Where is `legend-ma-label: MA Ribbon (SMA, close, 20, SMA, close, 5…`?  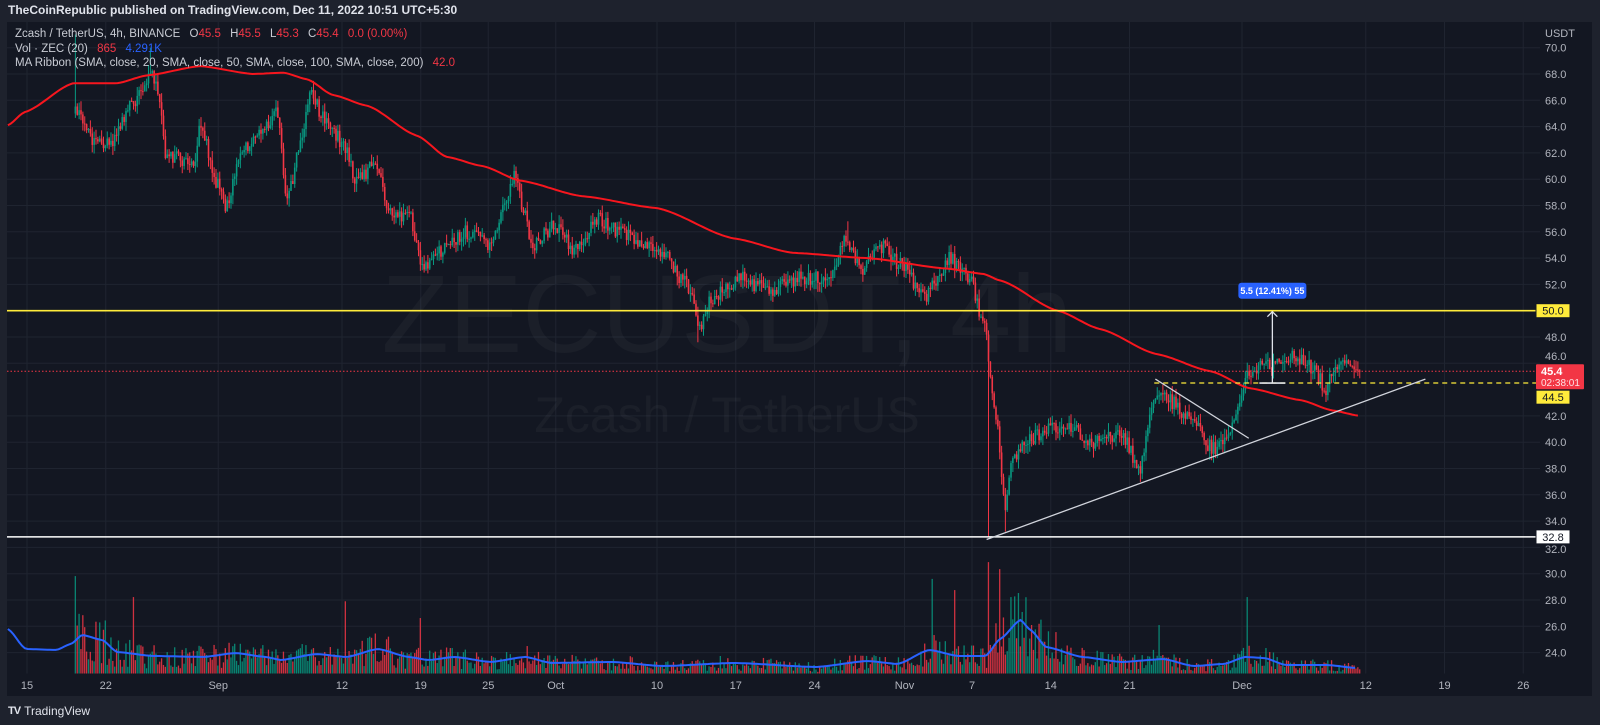
legend-ma-label: MA Ribbon (SMA, close, 20, SMA, close, 5… is located at coordinates (219, 63).